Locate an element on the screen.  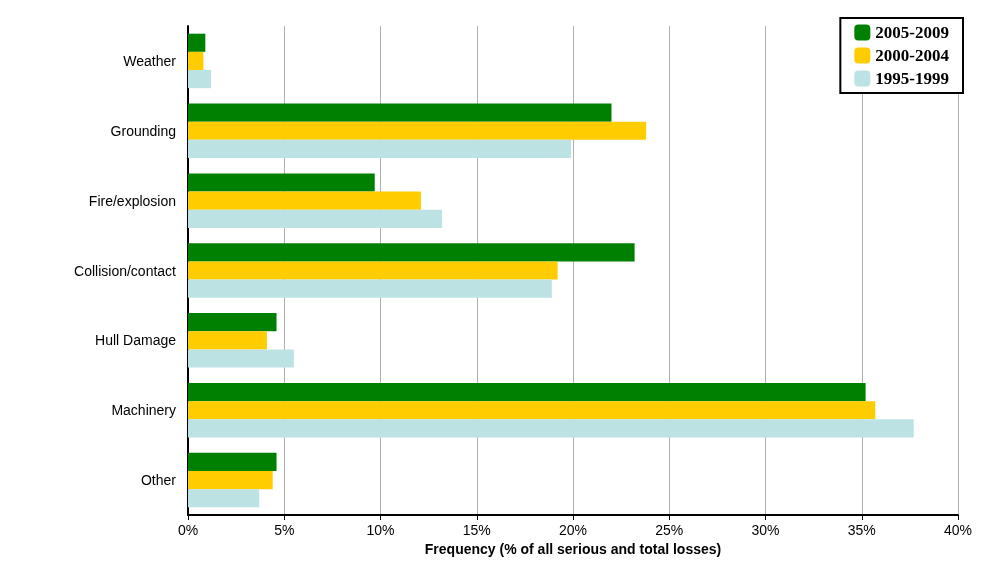
x-tick-label: 30% is located at coordinates (765, 530).